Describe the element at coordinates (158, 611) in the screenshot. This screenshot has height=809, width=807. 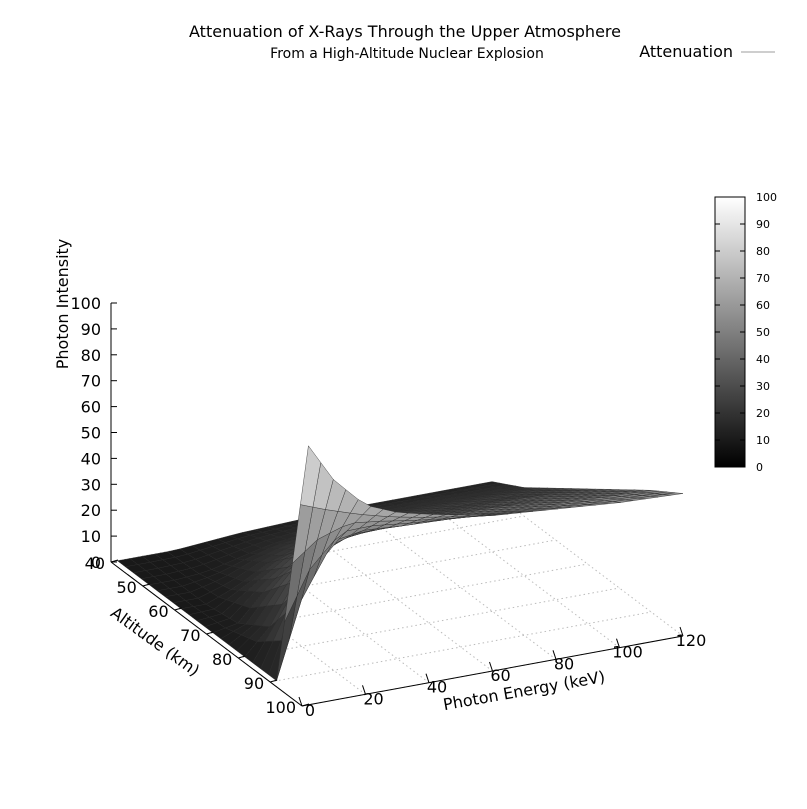
I see `y-tick-label: 60` at that location.